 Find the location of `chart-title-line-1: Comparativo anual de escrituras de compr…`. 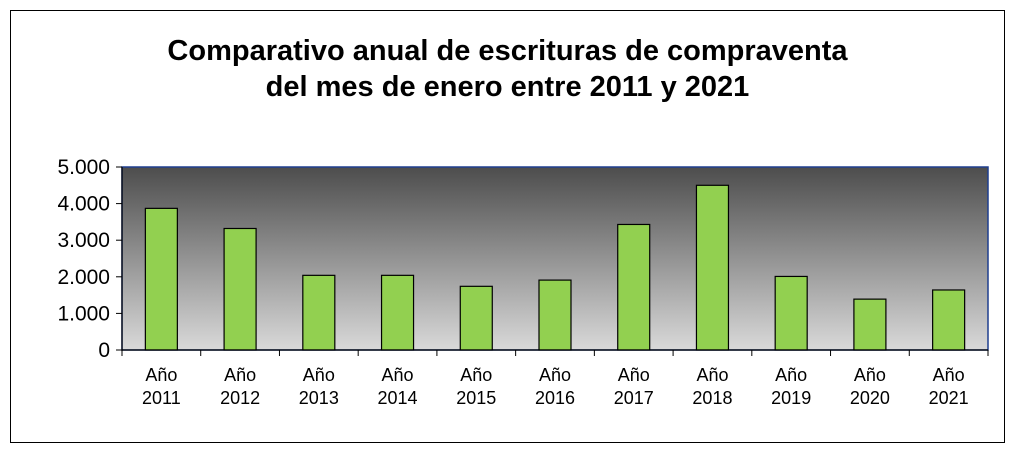

chart-title-line-1: Comparativo anual de escrituras de compr… is located at coordinates (507, 51).